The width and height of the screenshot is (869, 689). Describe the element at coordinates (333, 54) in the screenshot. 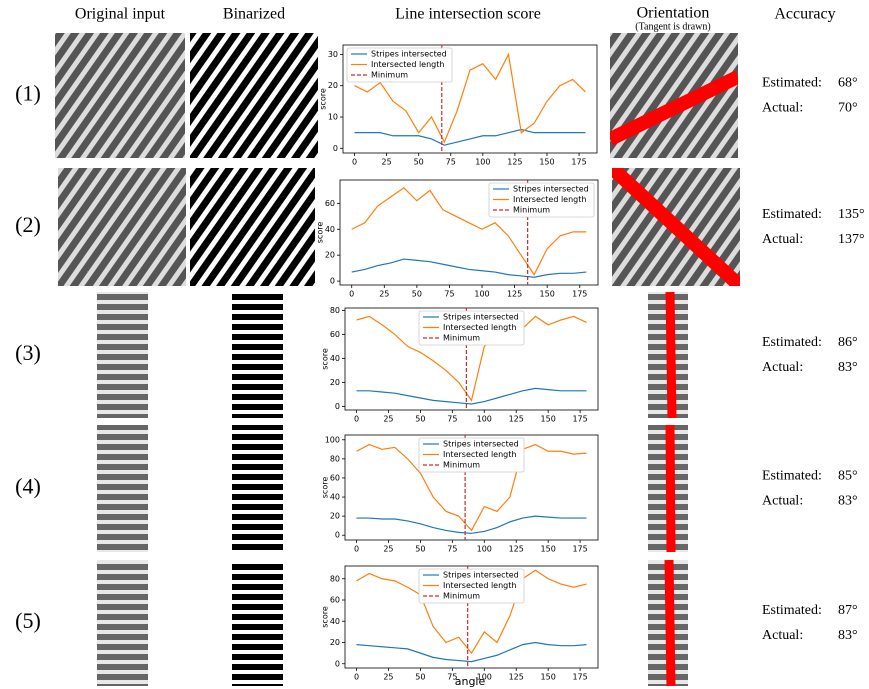

I see `y-tick-label: 30` at that location.